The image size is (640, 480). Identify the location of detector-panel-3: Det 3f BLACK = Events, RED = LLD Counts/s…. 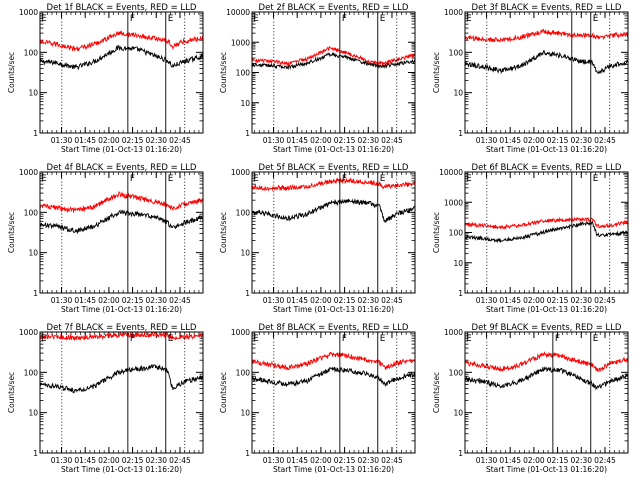
(530, 78).